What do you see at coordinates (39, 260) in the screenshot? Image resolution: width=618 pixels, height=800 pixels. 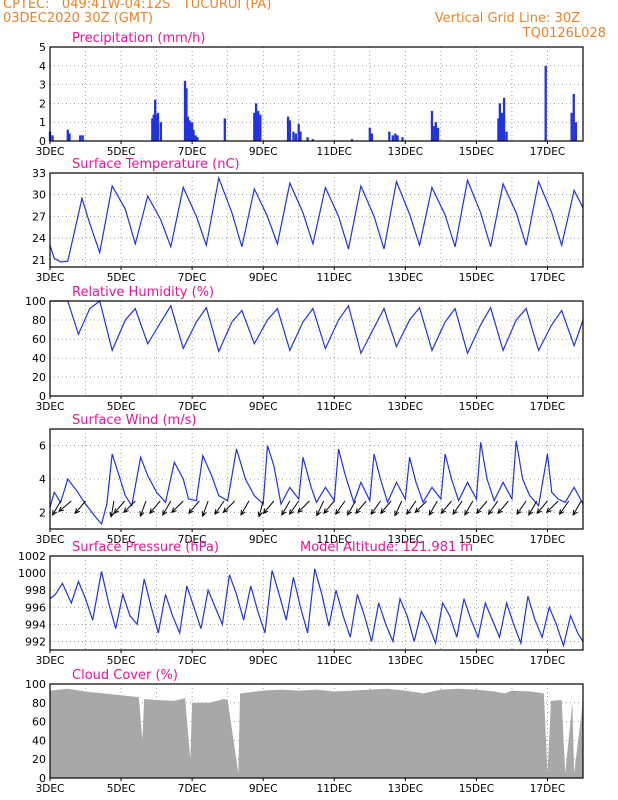 I see `y-tick-label: 21` at bounding box center [39, 260].